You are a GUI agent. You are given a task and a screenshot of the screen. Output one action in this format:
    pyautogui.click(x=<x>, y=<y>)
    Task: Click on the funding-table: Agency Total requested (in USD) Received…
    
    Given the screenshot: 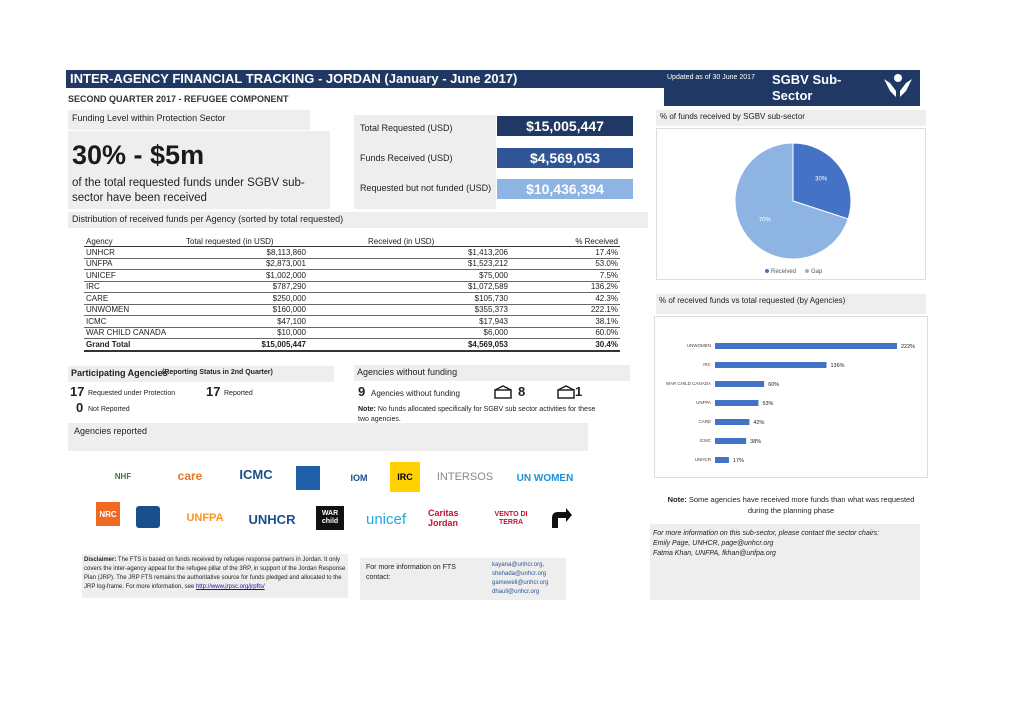 What is the action you would take?
    pyautogui.click(x=352, y=294)
    